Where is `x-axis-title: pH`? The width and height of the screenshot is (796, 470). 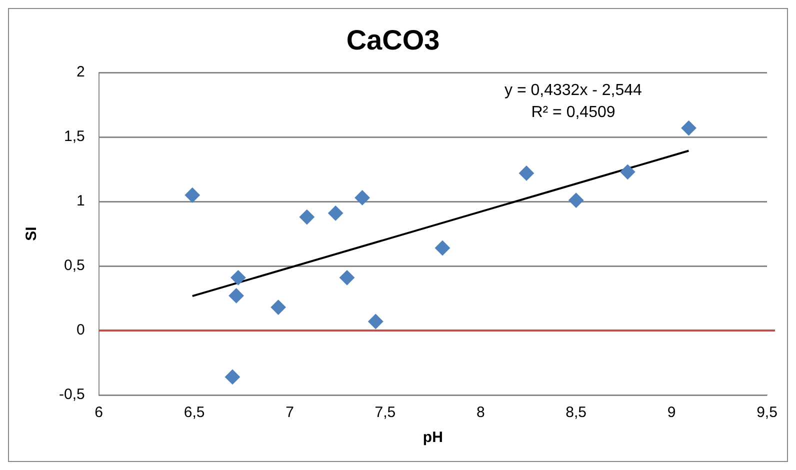 x-axis-title: pH is located at coordinates (432, 437).